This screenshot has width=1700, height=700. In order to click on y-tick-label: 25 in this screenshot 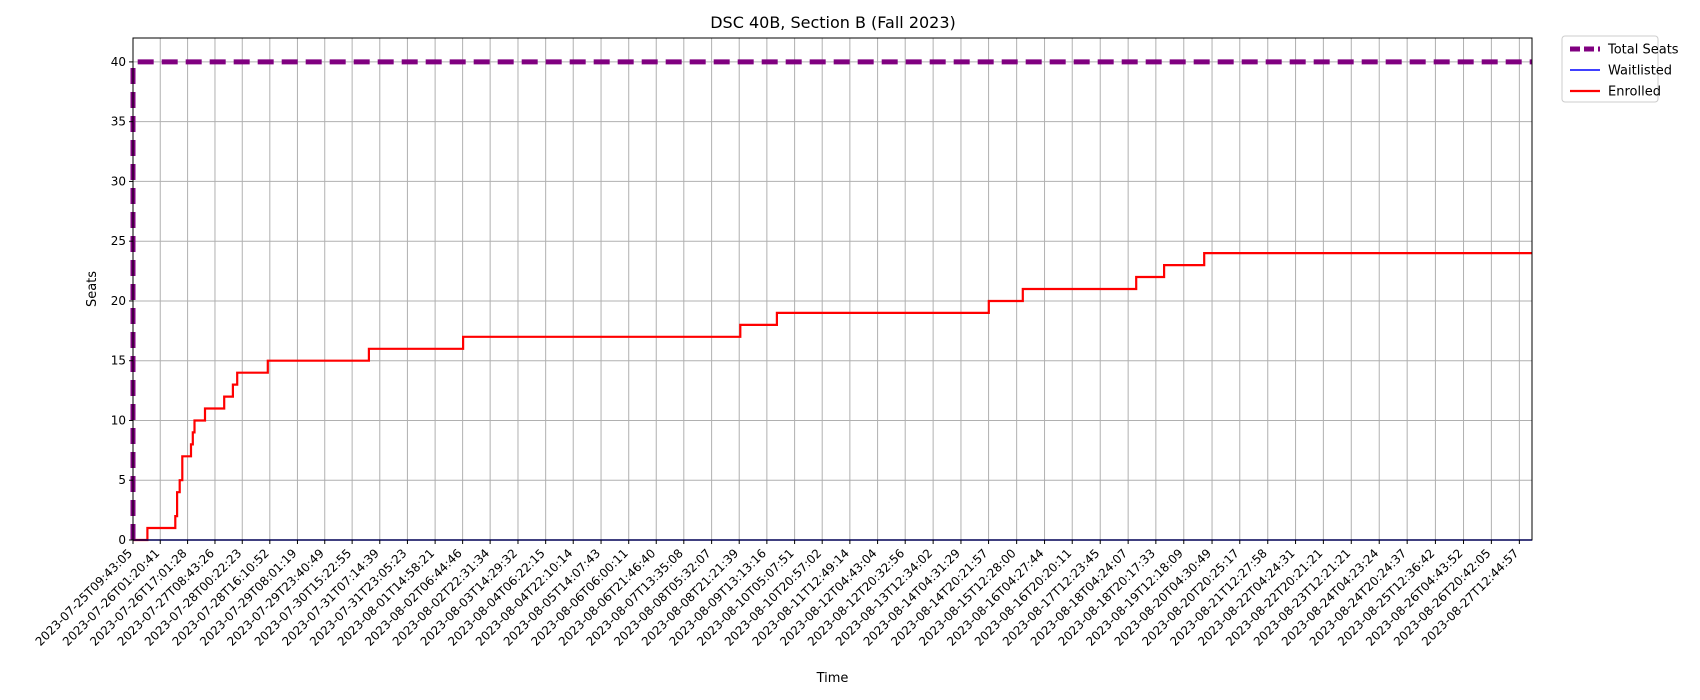, I will do `click(118, 241)`.